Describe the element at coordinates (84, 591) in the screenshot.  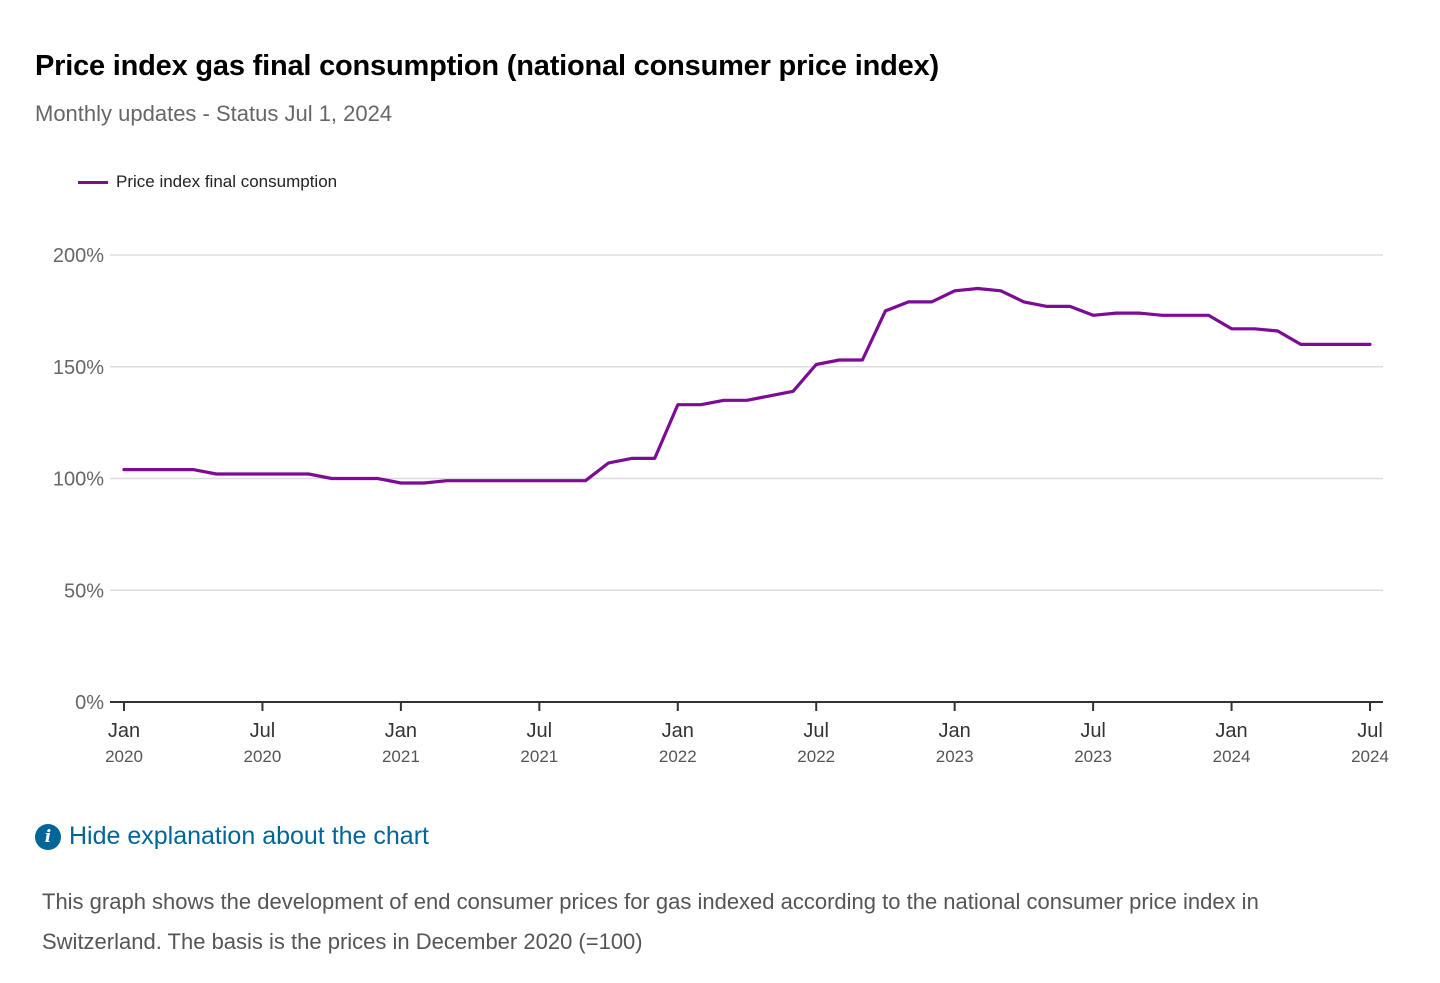
I see `y-tick-label: 50%` at that location.